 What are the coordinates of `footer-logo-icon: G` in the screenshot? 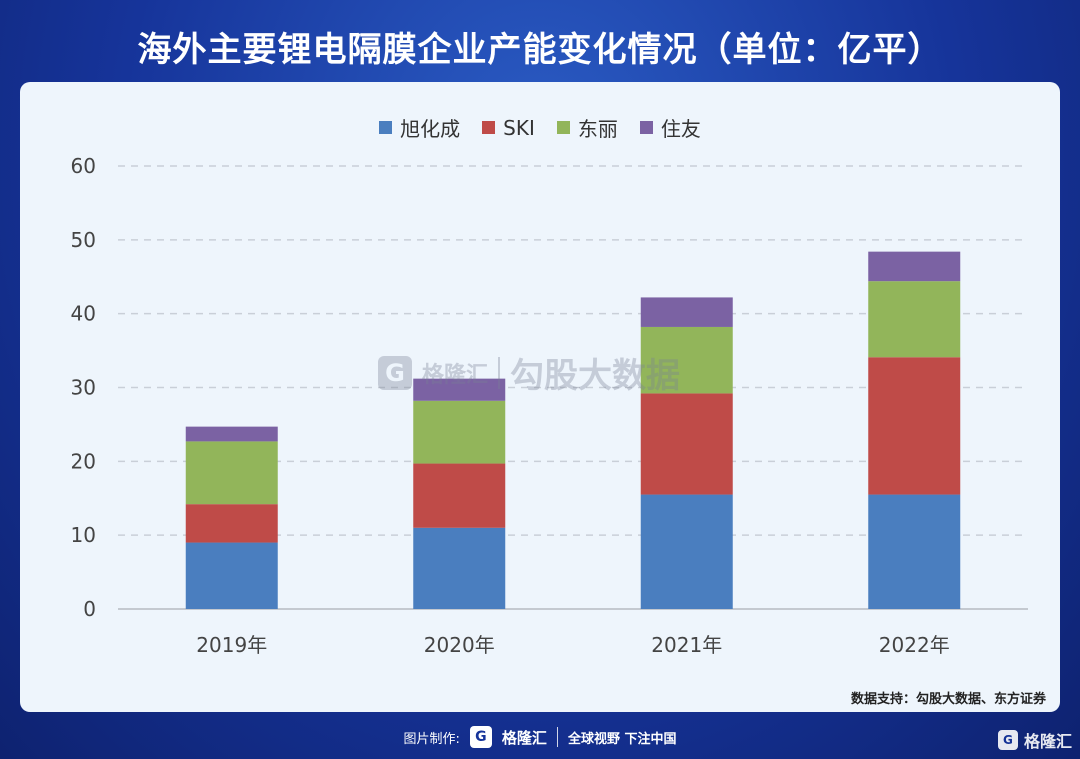 It's located at (480, 737).